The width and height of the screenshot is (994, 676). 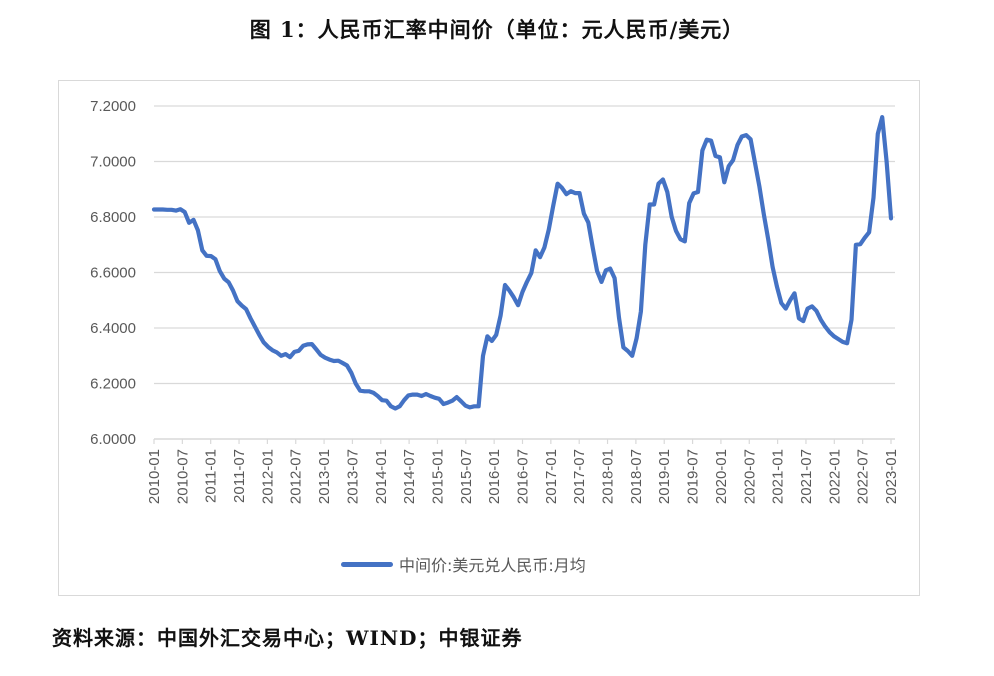 What do you see at coordinates (409, 476) in the screenshot?
I see `x-tick-label: 2014-07` at bounding box center [409, 476].